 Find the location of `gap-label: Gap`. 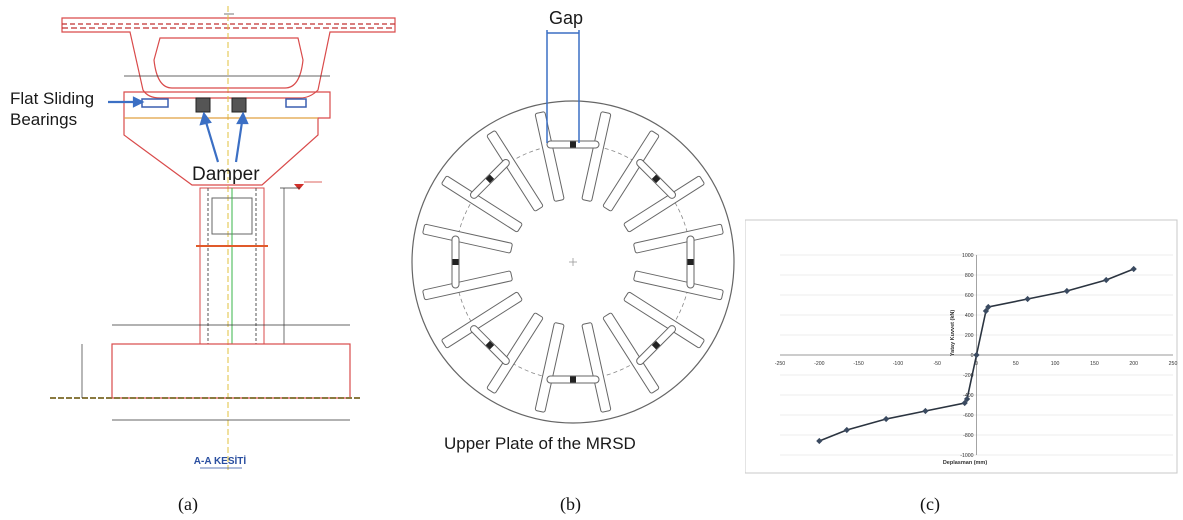

gap-label: Gap is located at coordinates (566, 18).